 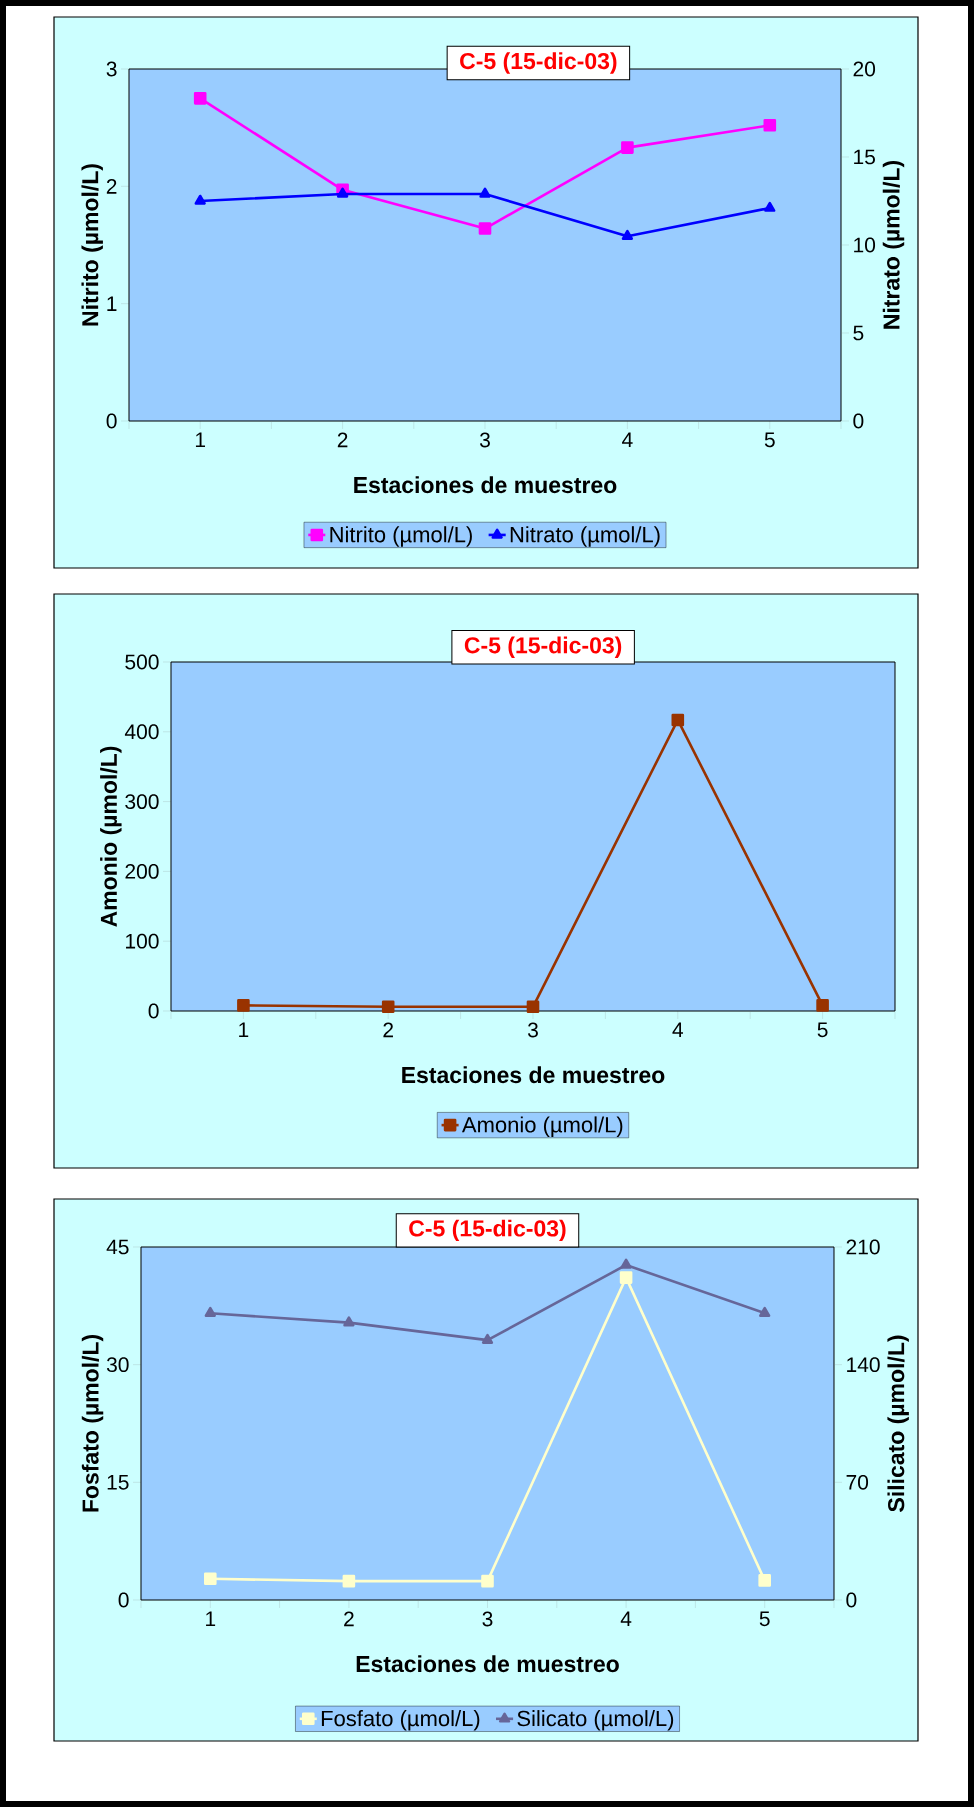 What do you see at coordinates (142, 802) in the screenshot?
I see `y-tick-label: 300` at bounding box center [142, 802].